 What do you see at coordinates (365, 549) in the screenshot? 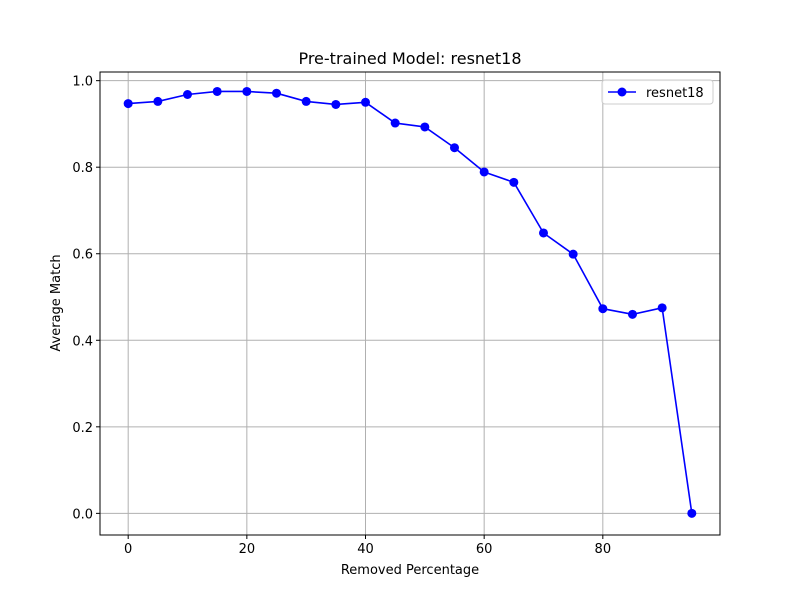
I see `x-tick-label: 40` at bounding box center [365, 549].